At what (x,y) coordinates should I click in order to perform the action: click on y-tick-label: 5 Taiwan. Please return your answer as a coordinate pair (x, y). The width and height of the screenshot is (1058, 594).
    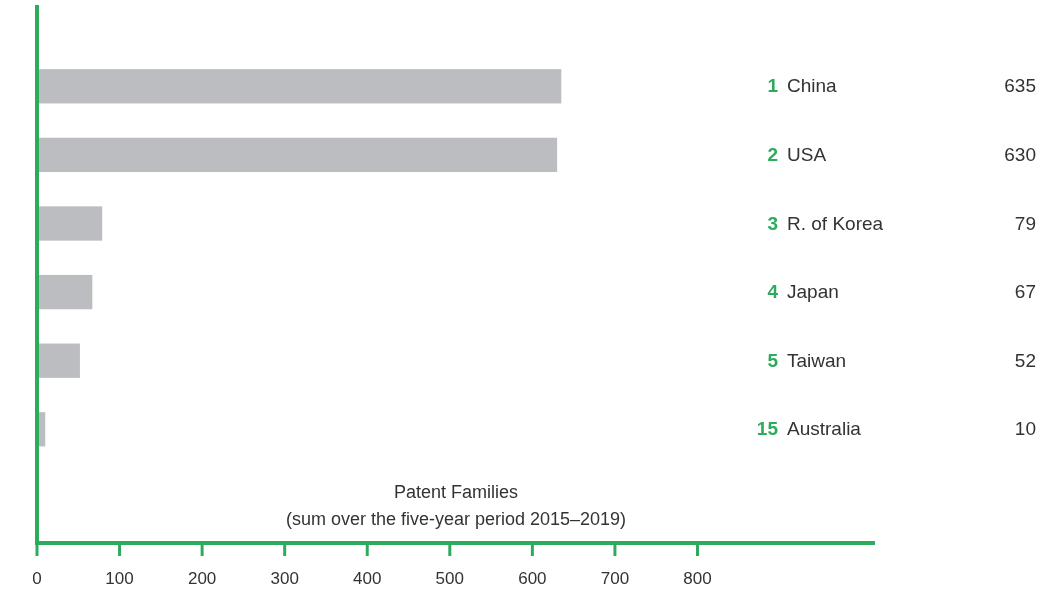
    Looking at the image, I should click on (807, 360).